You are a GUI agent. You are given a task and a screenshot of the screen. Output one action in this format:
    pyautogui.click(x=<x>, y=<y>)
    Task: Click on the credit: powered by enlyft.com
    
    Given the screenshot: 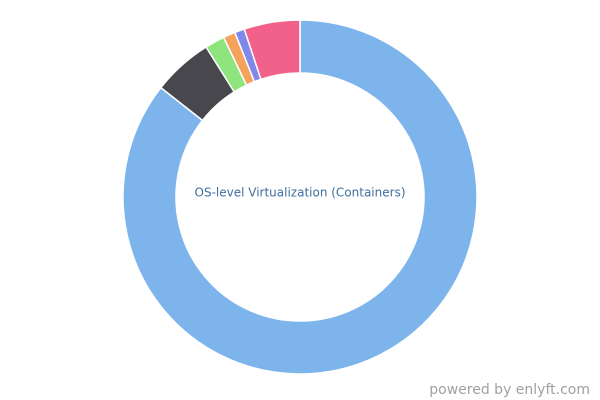 What is the action you would take?
    pyautogui.click(x=509, y=390)
    